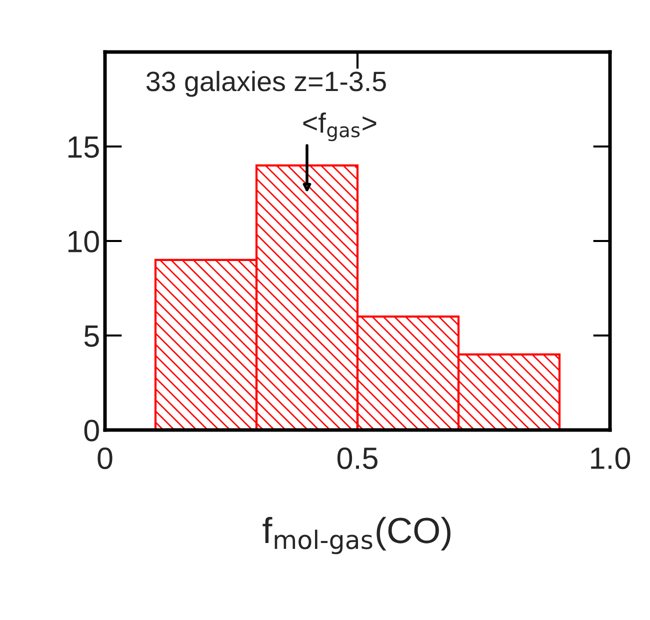 The image size is (650, 620). Describe the element at coordinates (83, 241) in the screenshot. I see `y-tick-label: 10` at that location.